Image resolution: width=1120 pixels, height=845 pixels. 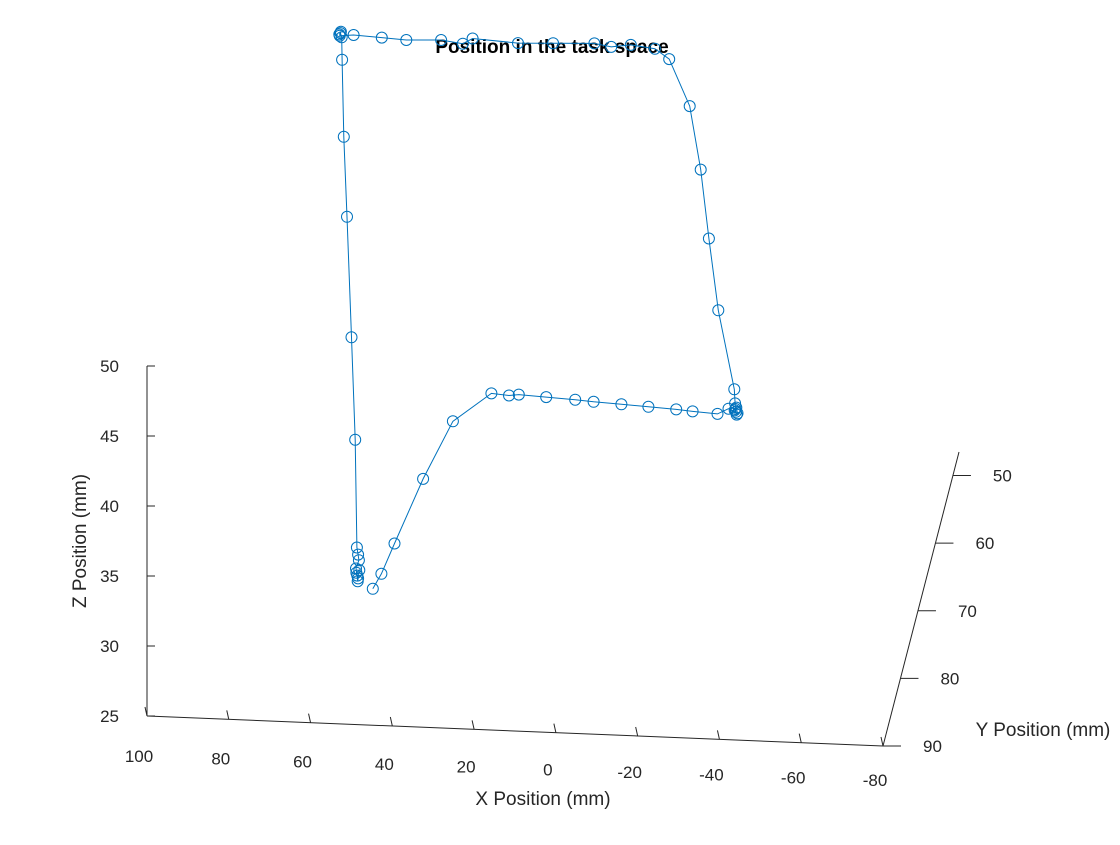 I want to click on x-tick-label: 80, so click(x=220, y=759).